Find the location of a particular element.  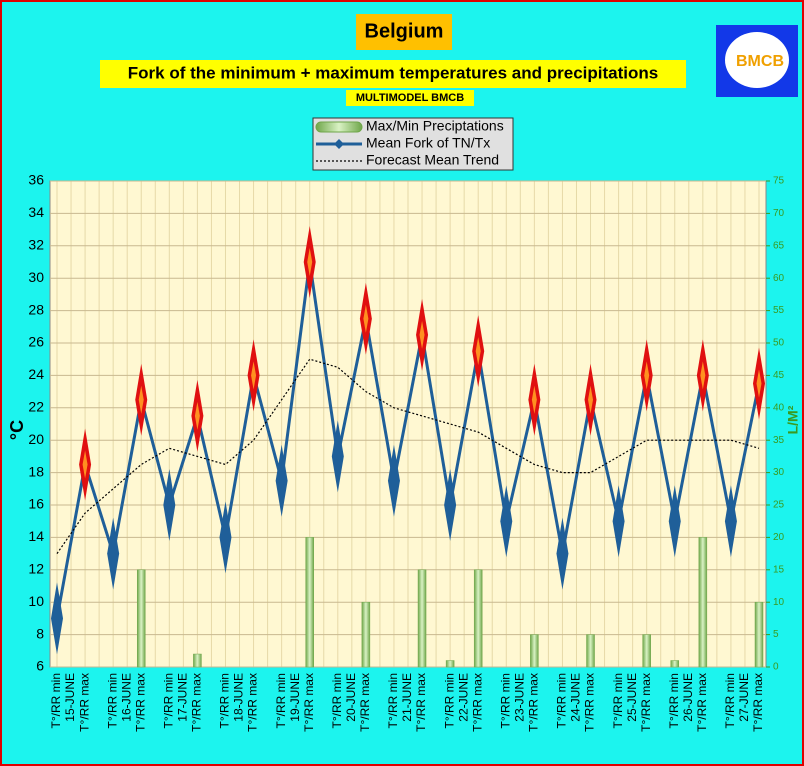

y-tick-label: 22 is located at coordinates (36, 407).